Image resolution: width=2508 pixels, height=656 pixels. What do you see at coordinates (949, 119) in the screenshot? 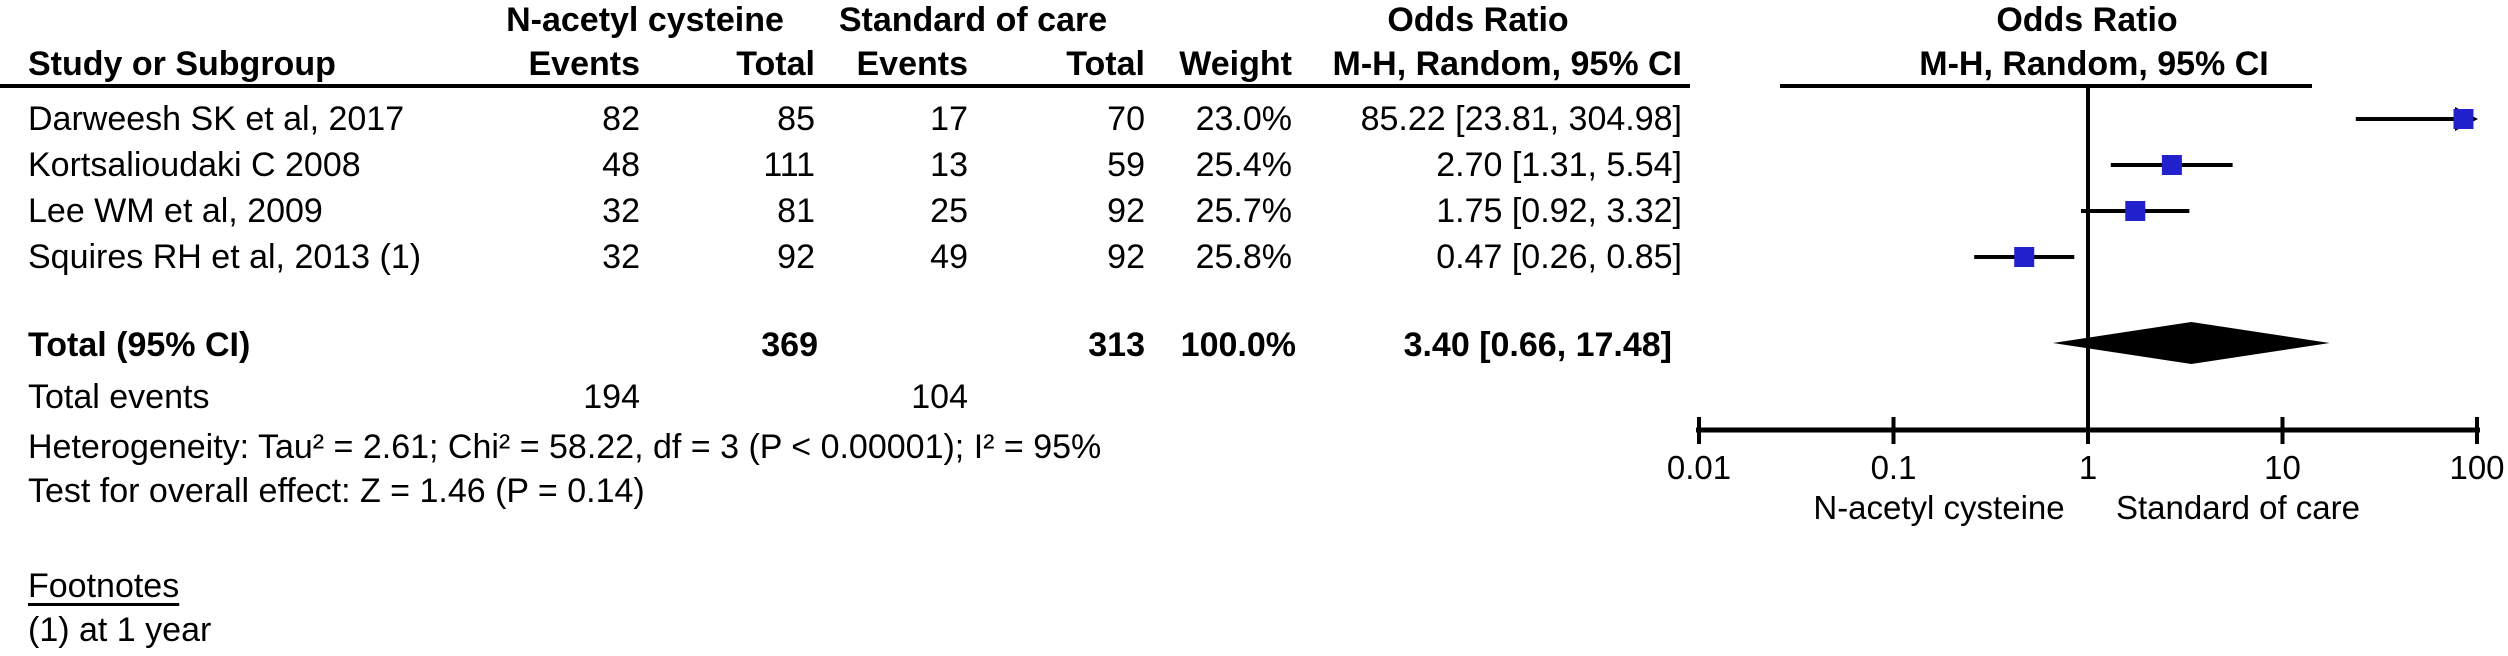
I see `soc-events: 17` at bounding box center [949, 119].